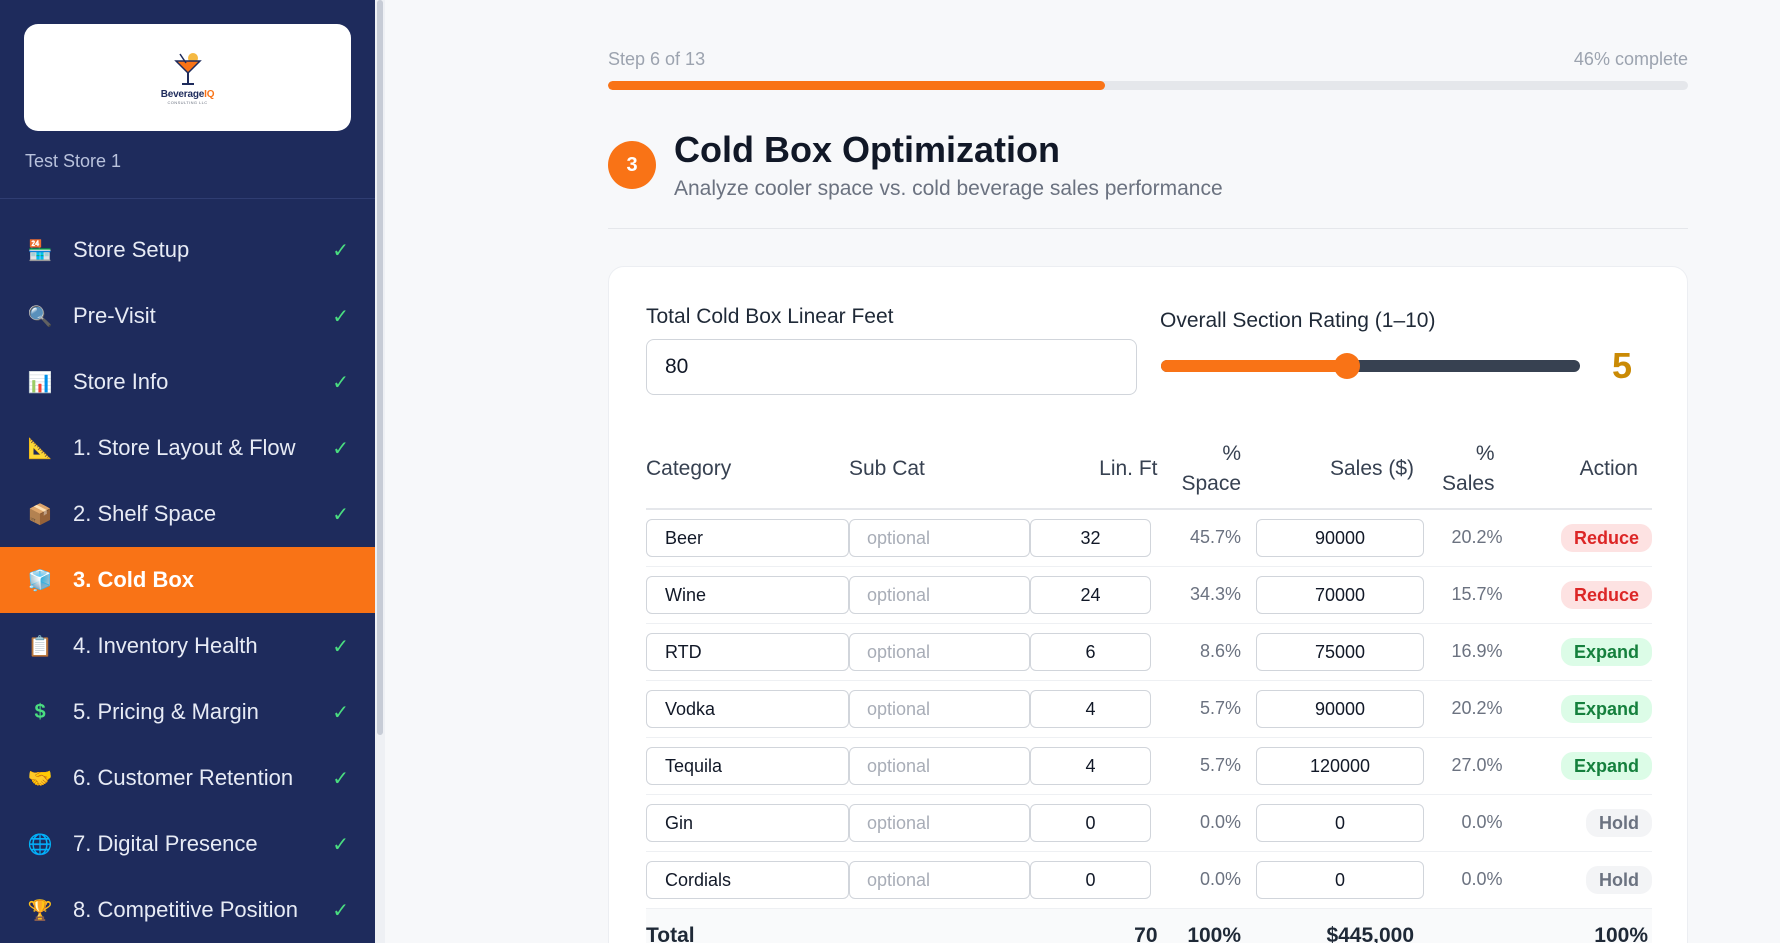 This screenshot has height=943, width=1780. I want to click on action-cell: Hold, so click(1578, 879).